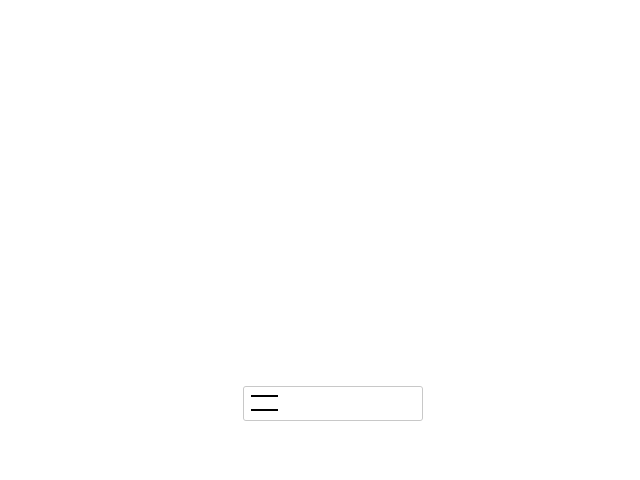 Image resolution: width=640 pixels, height=480 pixels. What do you see at coordinates (336, 410) in the screenshot?
I see `legend-item-derivative` at bounding box center [336, 410].